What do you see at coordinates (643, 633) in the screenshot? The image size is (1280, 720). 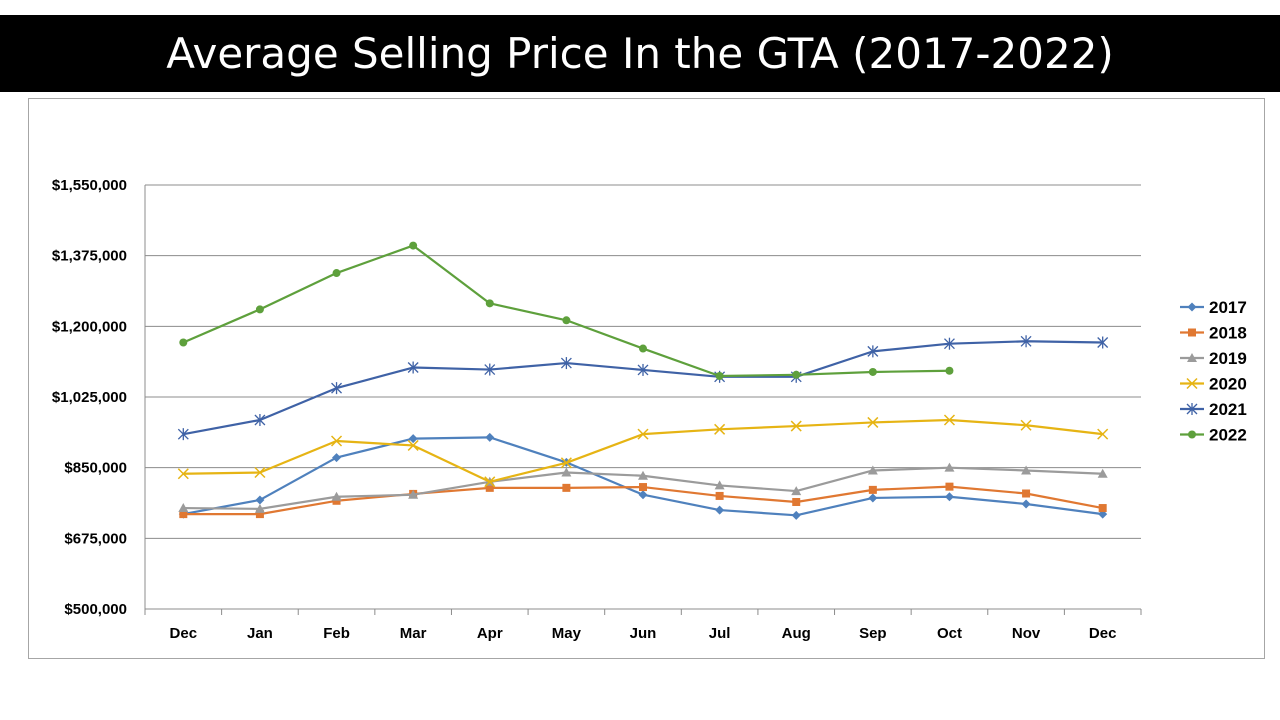 I see `x-tick-label: Jun` at bounding box center [643, 633].